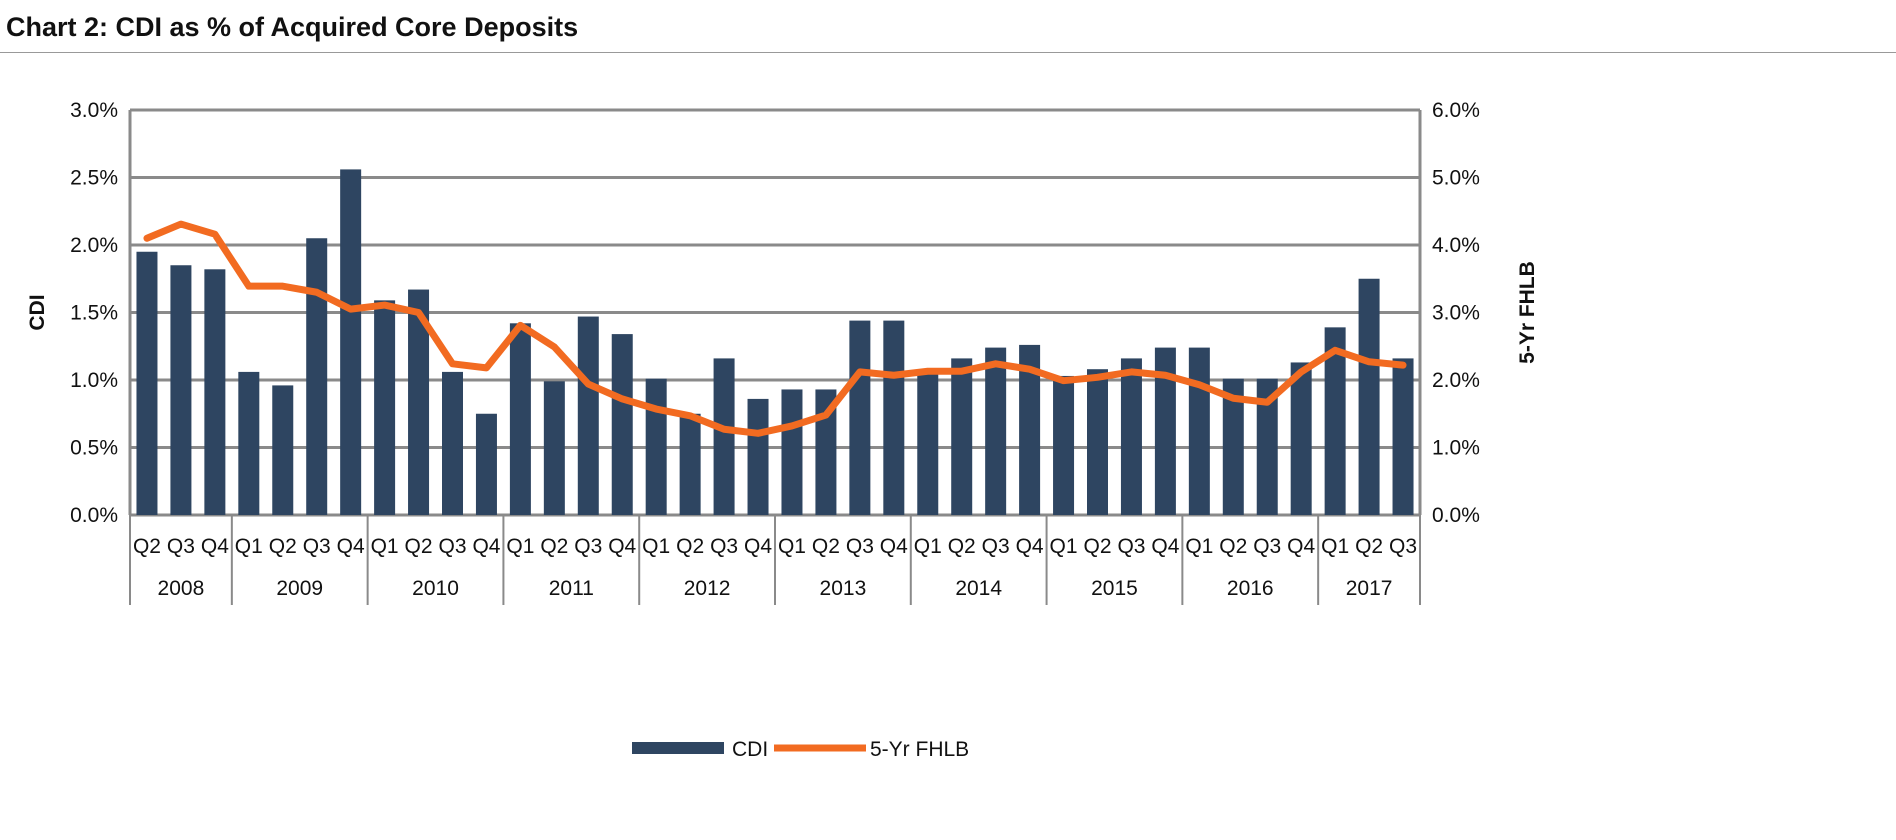 Image resolution: width=1896 pixels, height=840 pixels. What do you see at coordinates (1114, 588) in the screenshot?
I see `year-label: 2015` at bounding box center [1114, 588].